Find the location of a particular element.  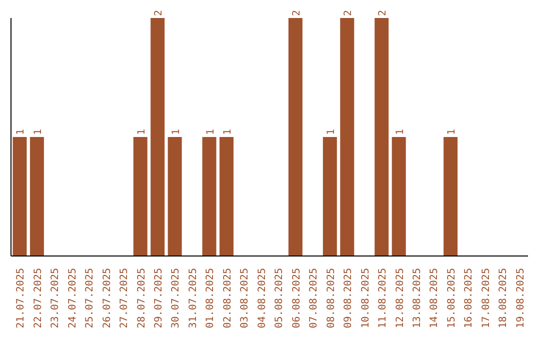

x-tick-label: 30.07.2025 is located at coordinates (176, 298).